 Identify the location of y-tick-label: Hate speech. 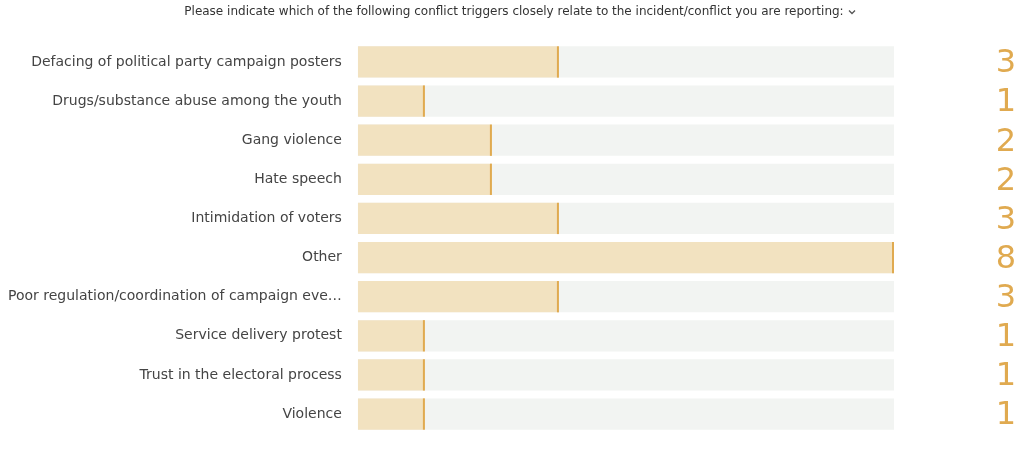
(298, 177).